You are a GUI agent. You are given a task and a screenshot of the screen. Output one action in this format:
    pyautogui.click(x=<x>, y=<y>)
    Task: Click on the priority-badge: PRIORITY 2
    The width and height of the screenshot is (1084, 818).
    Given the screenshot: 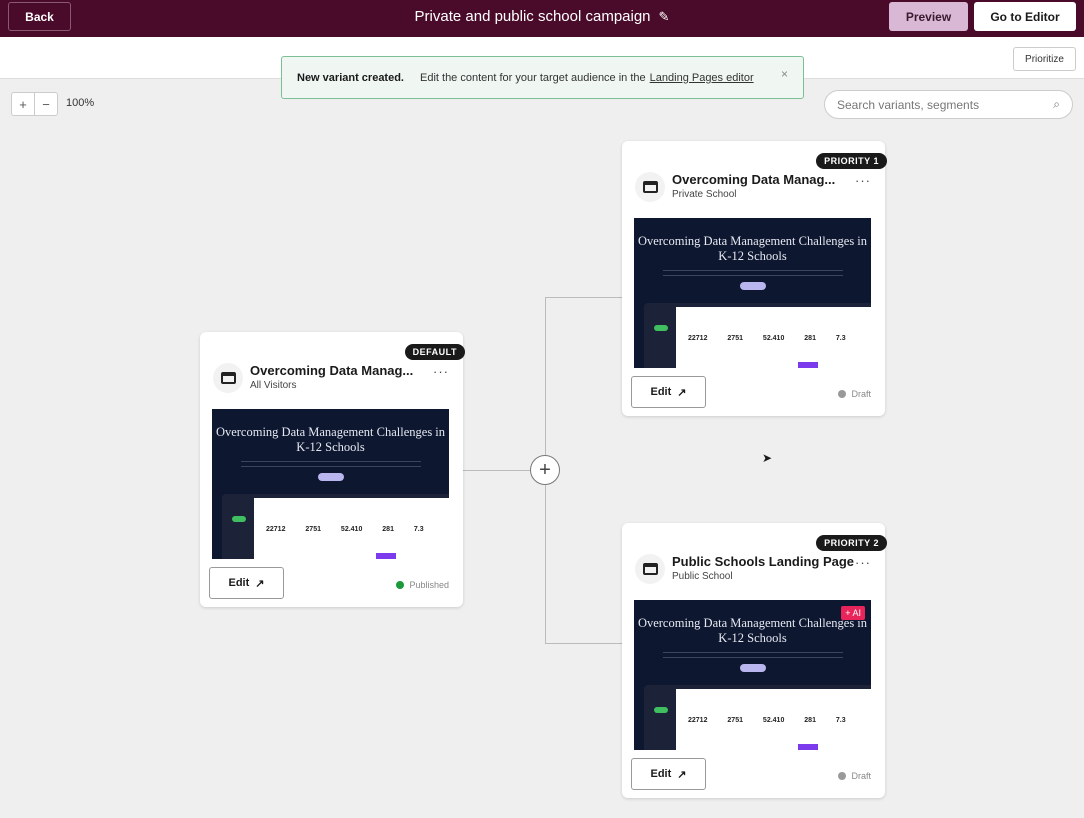 What is the action you would take?
    pyautogui.click(x=851, y=543)
    